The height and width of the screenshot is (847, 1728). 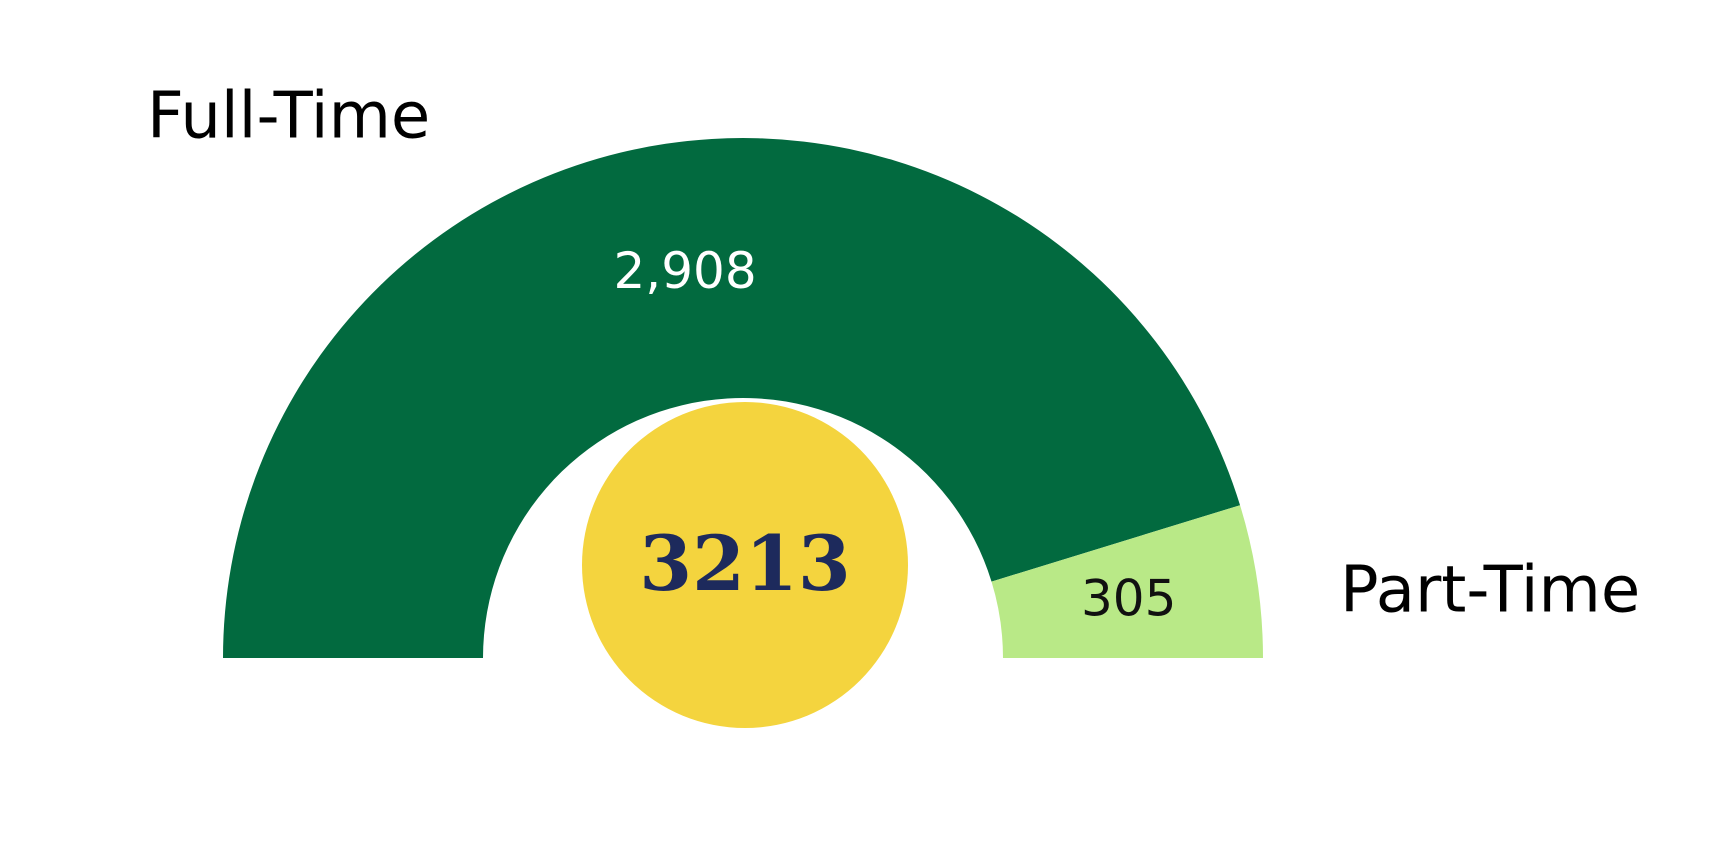 I want to click on value-label: 2,908, so click(x=684, y=271).